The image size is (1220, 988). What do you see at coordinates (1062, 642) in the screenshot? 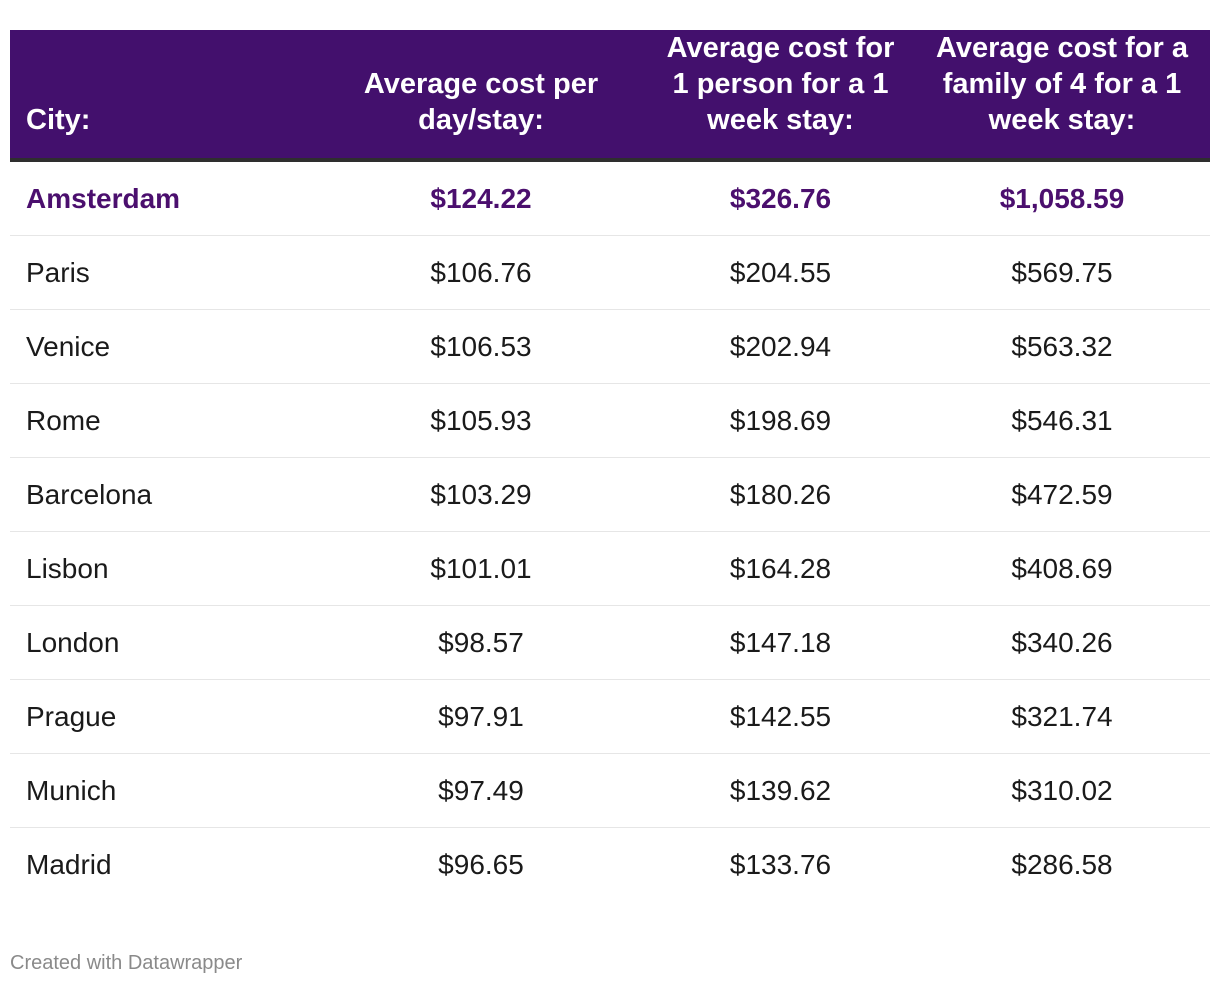
I see `cell-cost-family-week: $340.26` at bounding box center [1062, 642].